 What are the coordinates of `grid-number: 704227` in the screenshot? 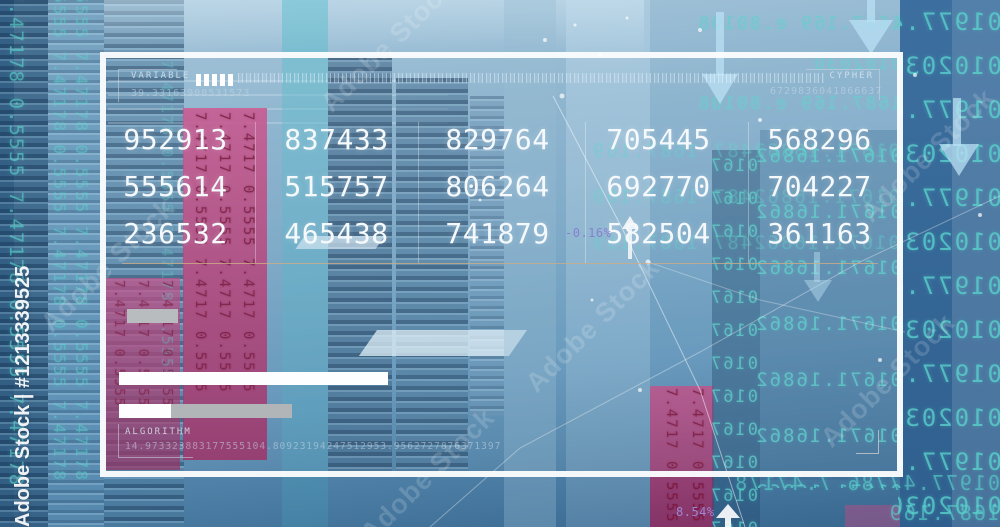 It's located at (819, 186).